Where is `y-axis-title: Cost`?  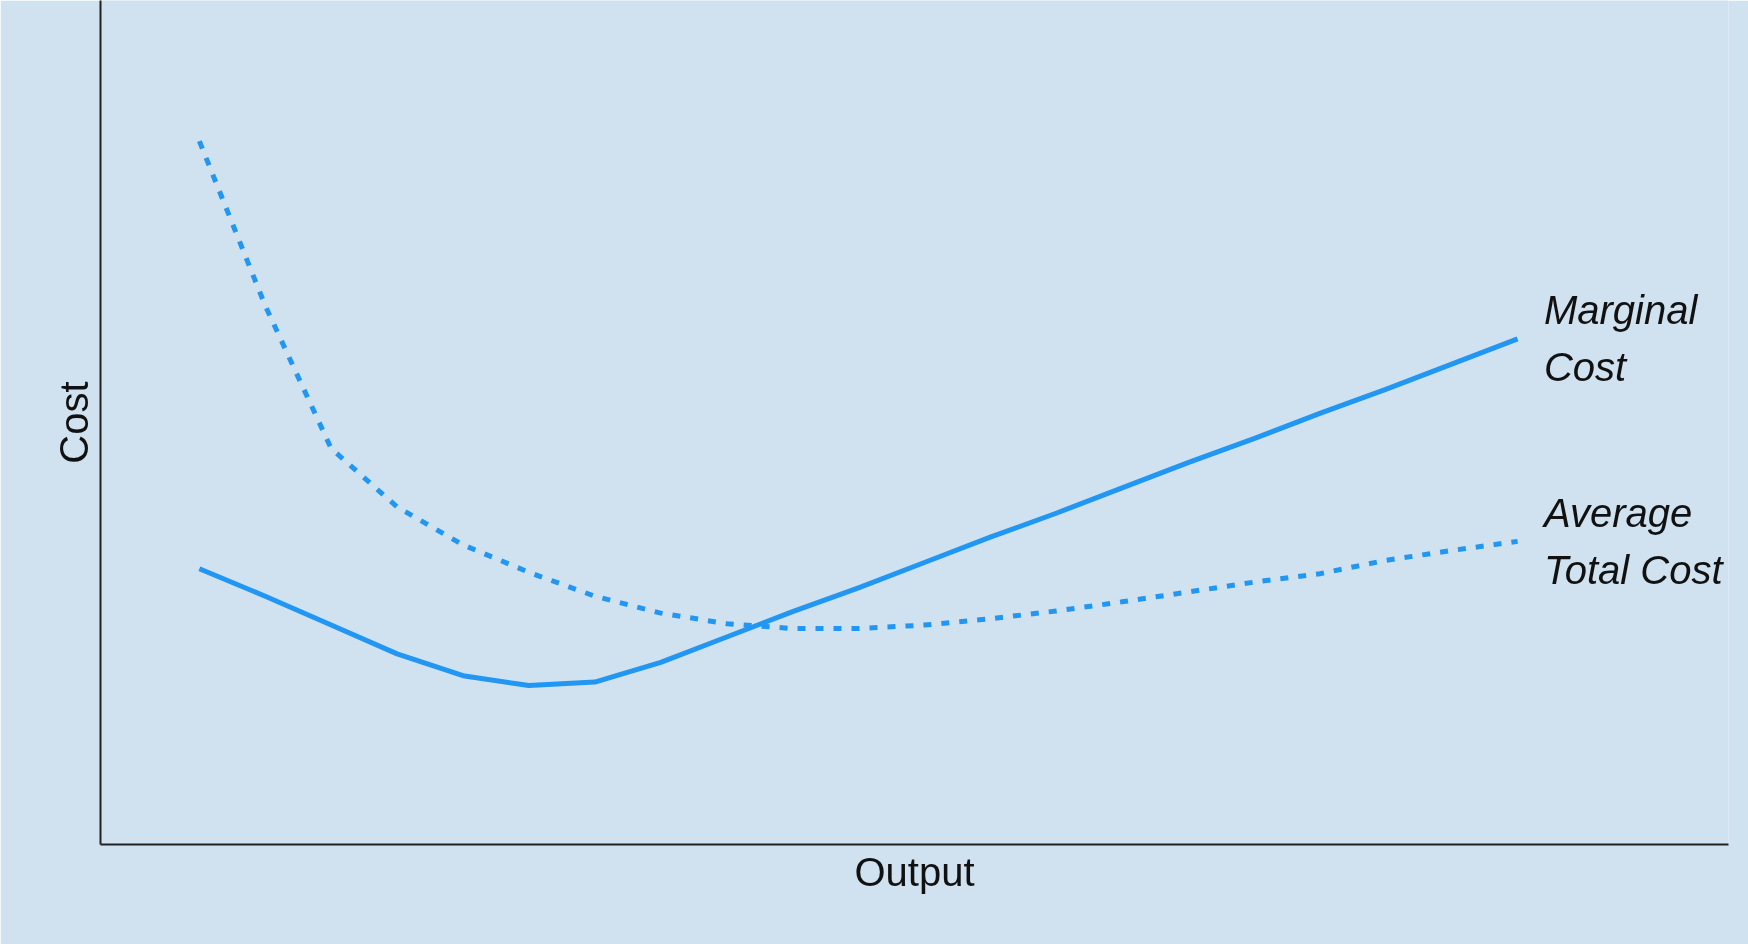
y-axis-title: Cost is located at coordinates (73, 422).